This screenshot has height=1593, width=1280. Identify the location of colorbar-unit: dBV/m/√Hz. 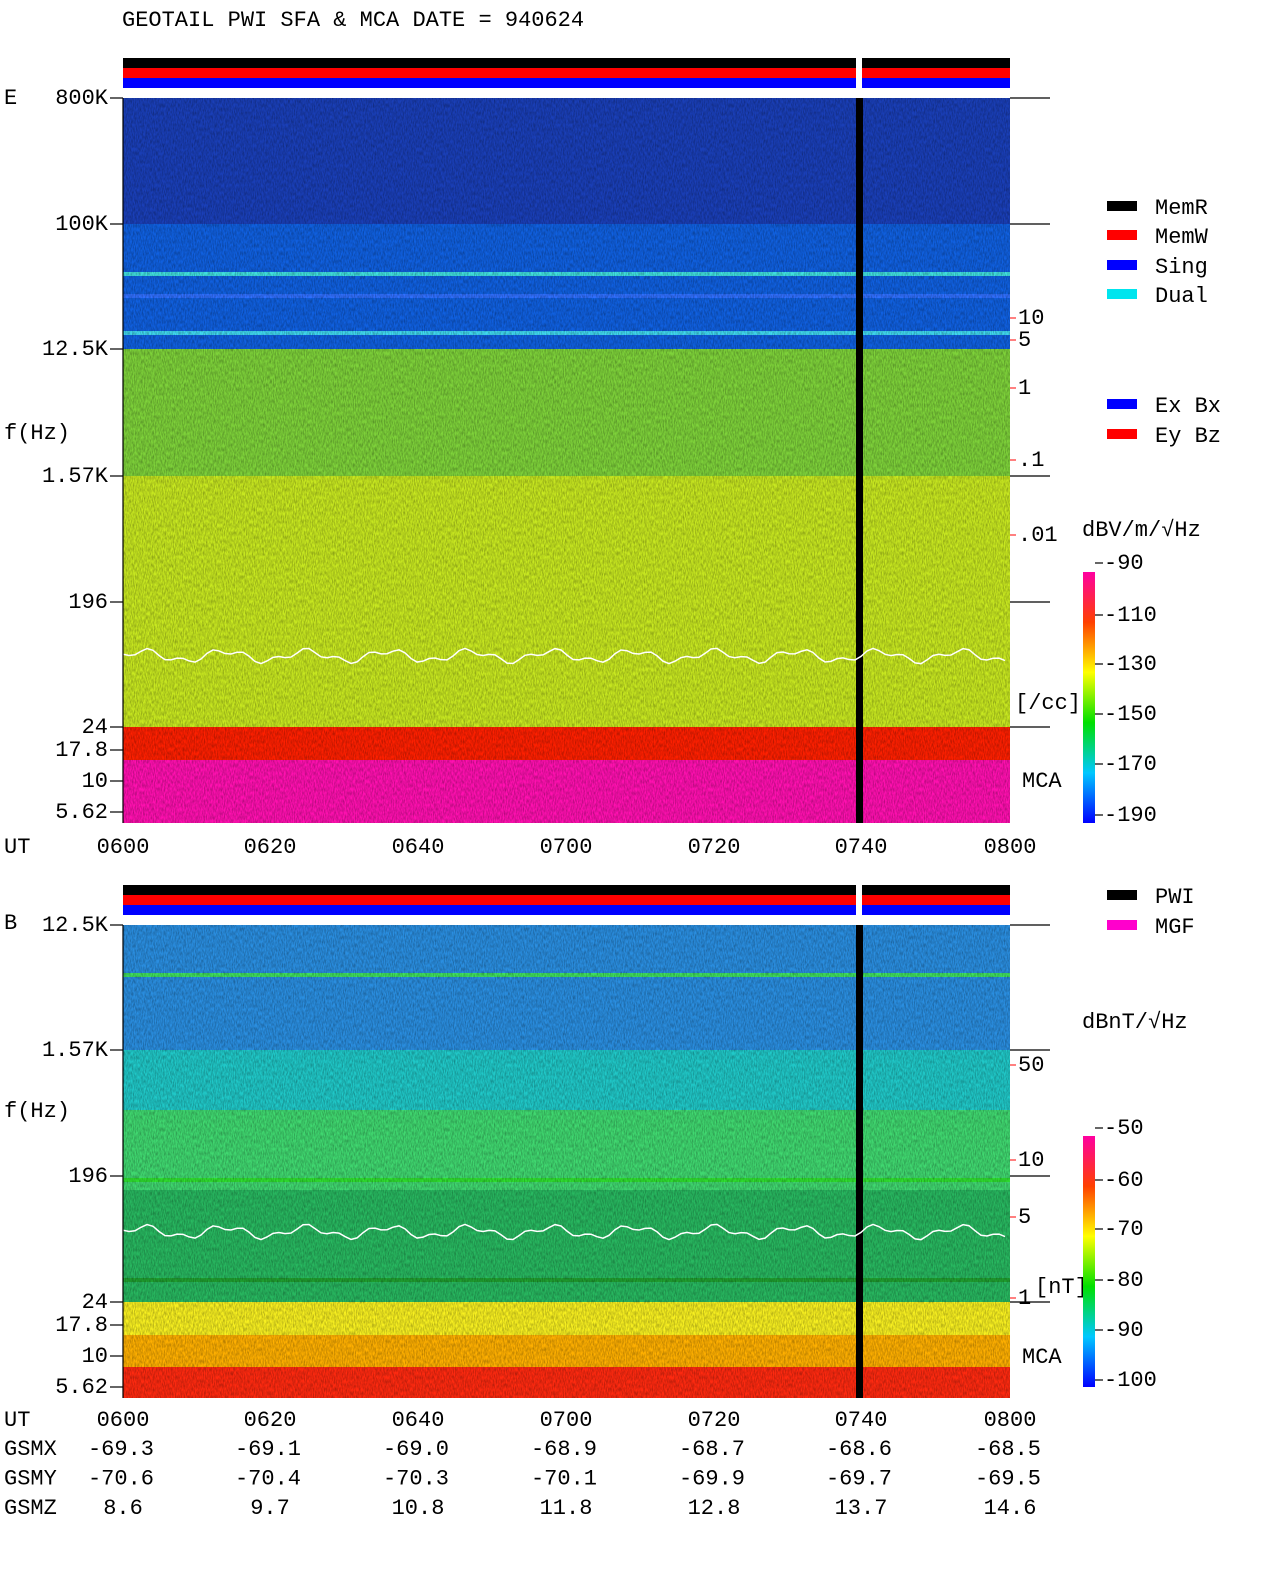
(1141, 530).